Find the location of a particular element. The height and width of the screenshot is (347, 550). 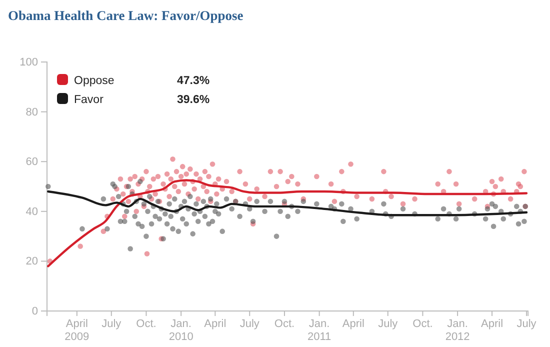

x-tick-label: Jan. 2010 is located at coordinates (181, 330).